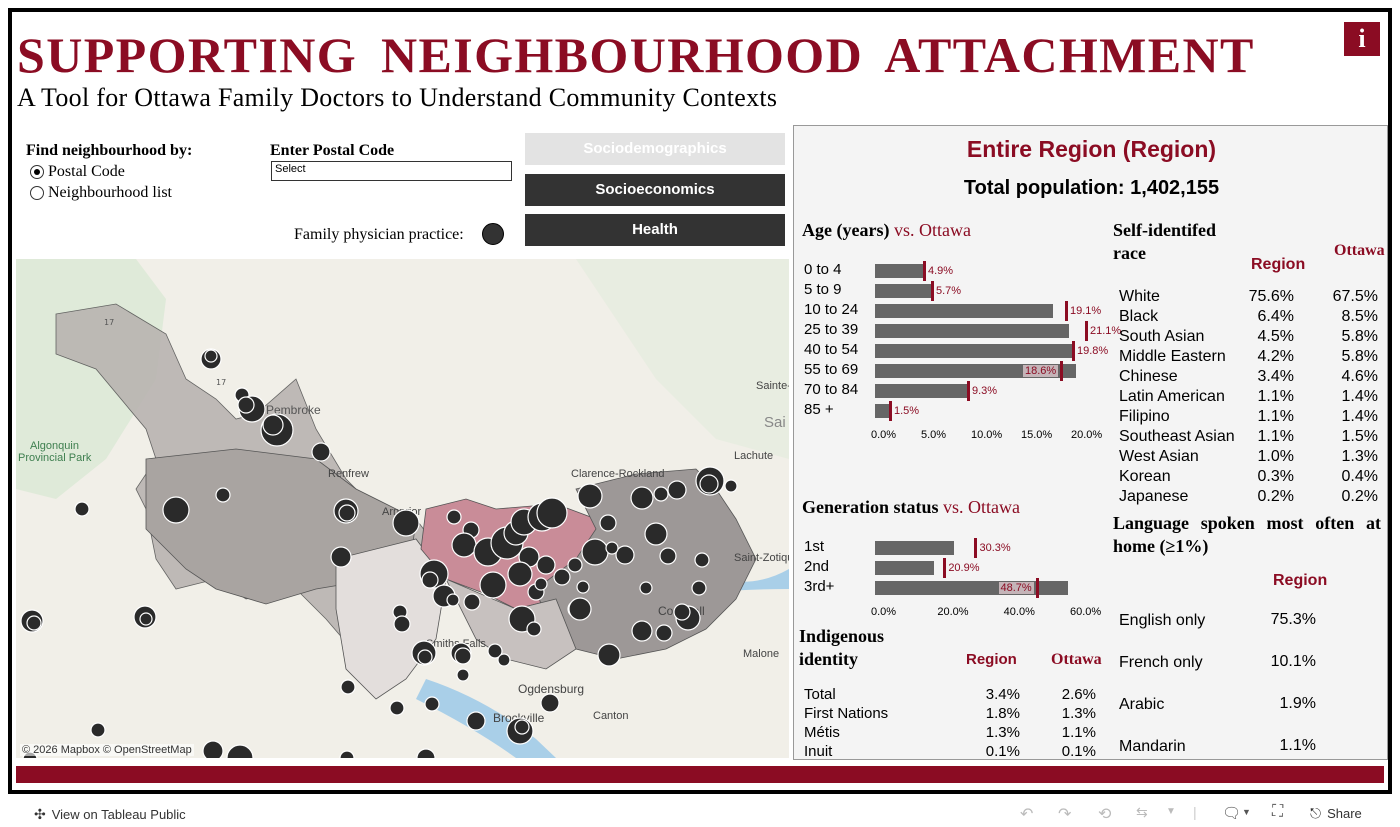 The image size is (1400, 827). I want to click on undo-icon: ↶, so click(1027, 814).